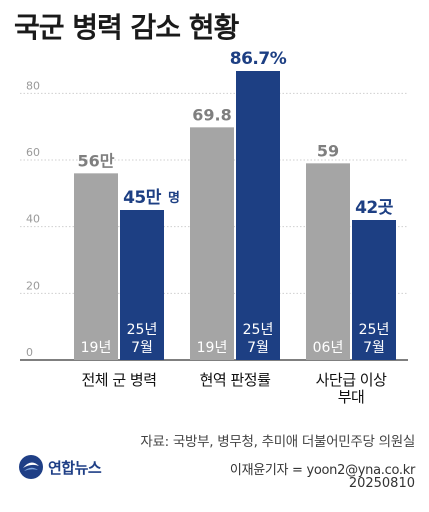  What do you see at coordinates (235, 380) in the screenshot?
I see `category-label: 현역 판정률` at bounding box center [235, 380].